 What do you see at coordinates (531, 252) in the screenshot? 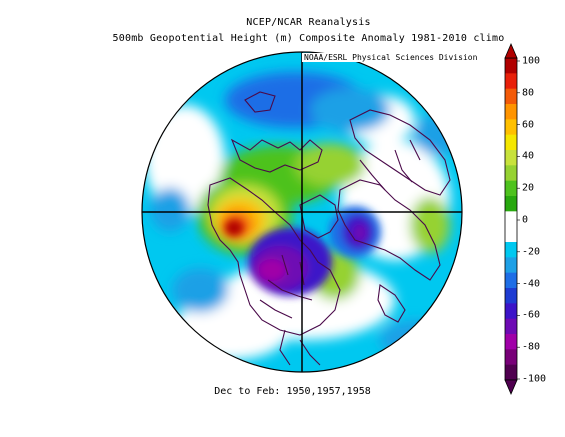
I see `colorbar-tick-label: -20` at bounding box center [531, 252].